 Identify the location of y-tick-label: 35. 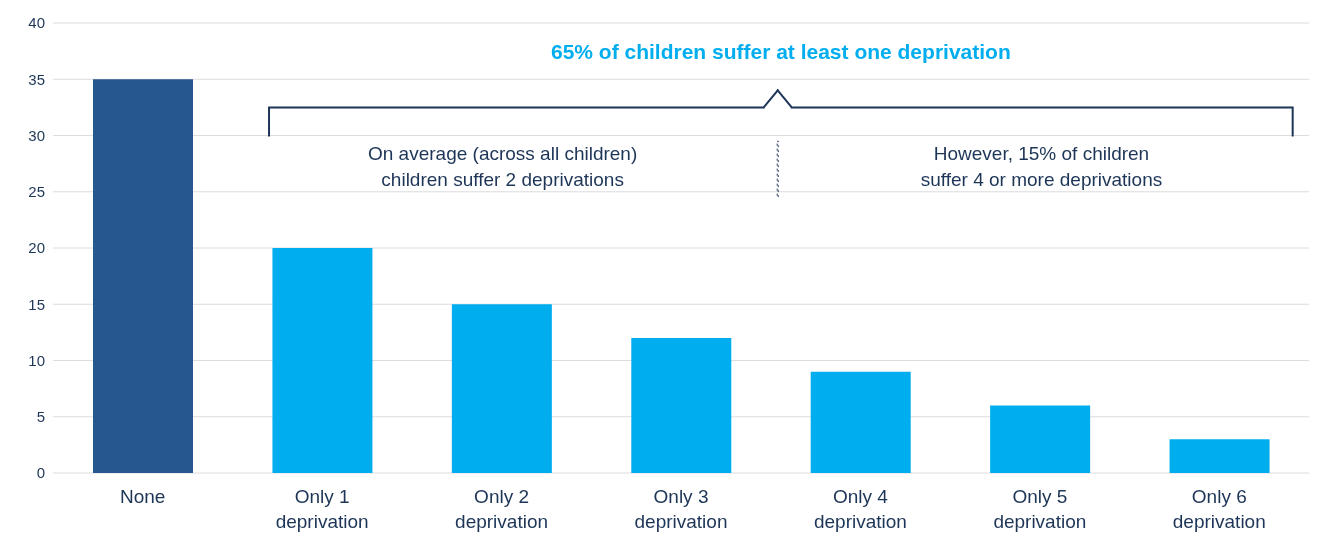
(36, 79).